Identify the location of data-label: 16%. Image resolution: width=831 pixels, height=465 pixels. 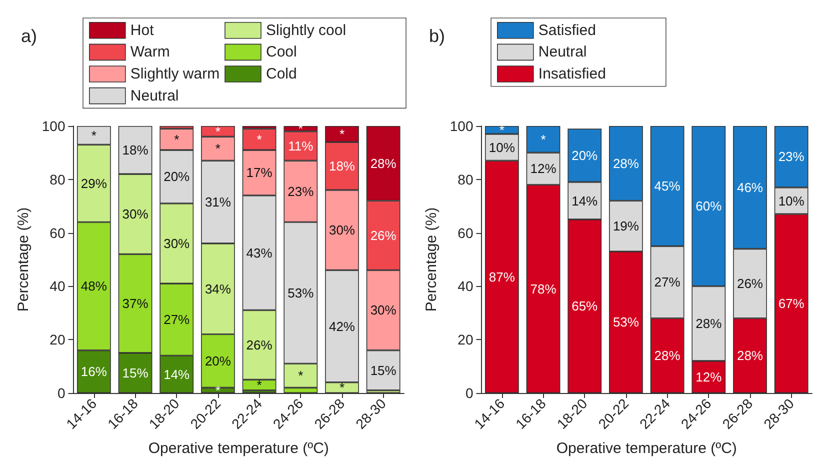
(94, 372).